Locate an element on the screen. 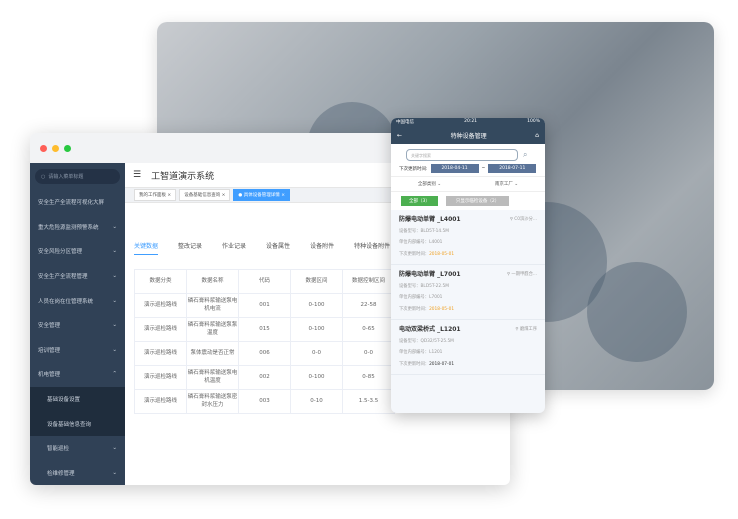  minimize-button is located at coordinates (55, 148).